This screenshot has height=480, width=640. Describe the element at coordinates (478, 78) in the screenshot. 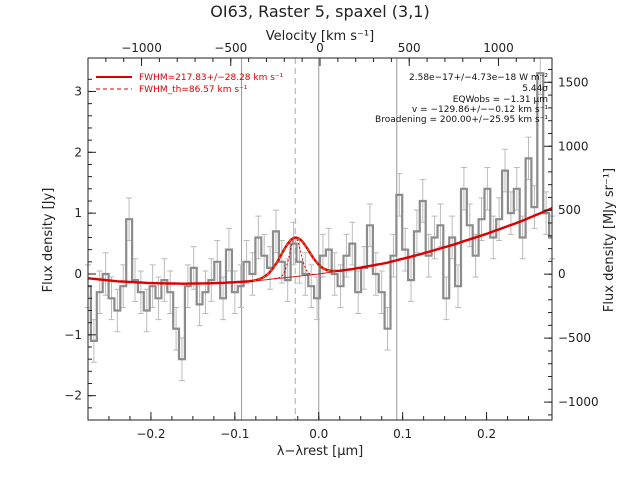

I see `annotation-0: 2.58e−17+/−4.73e−18 W m⁻²` at that location.